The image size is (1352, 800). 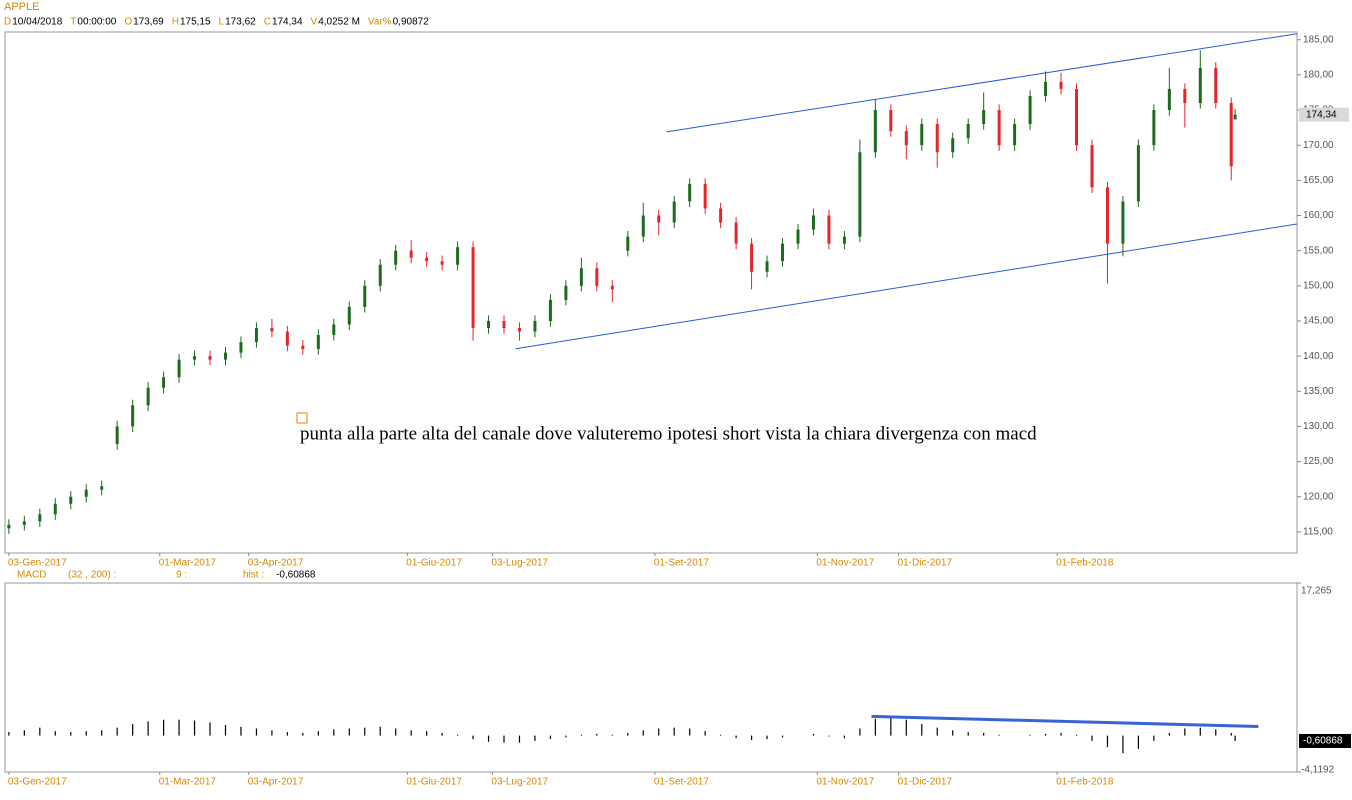 What do you see at coordinates (296, 575) in the screenshot?
I see `macd-hist-value: -0,60868` at bounding box center [296, 575].